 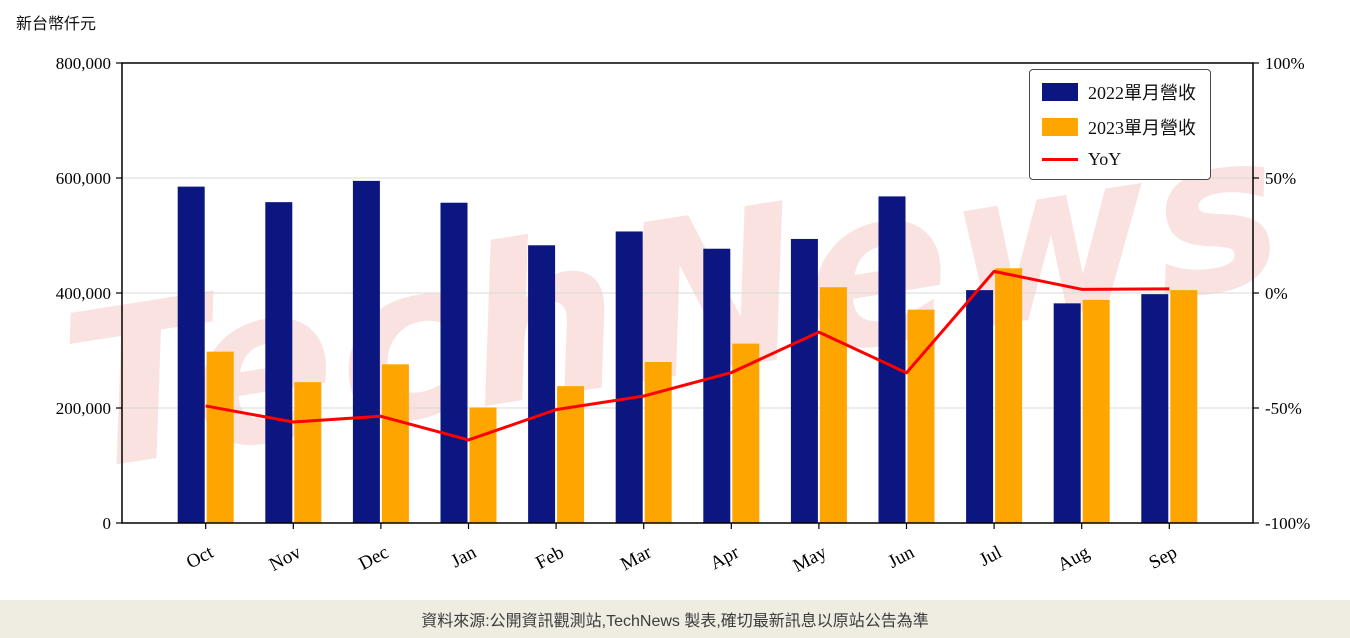 What do you see at coordinates (200, 558) in the screenshot?
I see `x-axis-tick-label-Oct: Oct` at bounding box center [200, 558].